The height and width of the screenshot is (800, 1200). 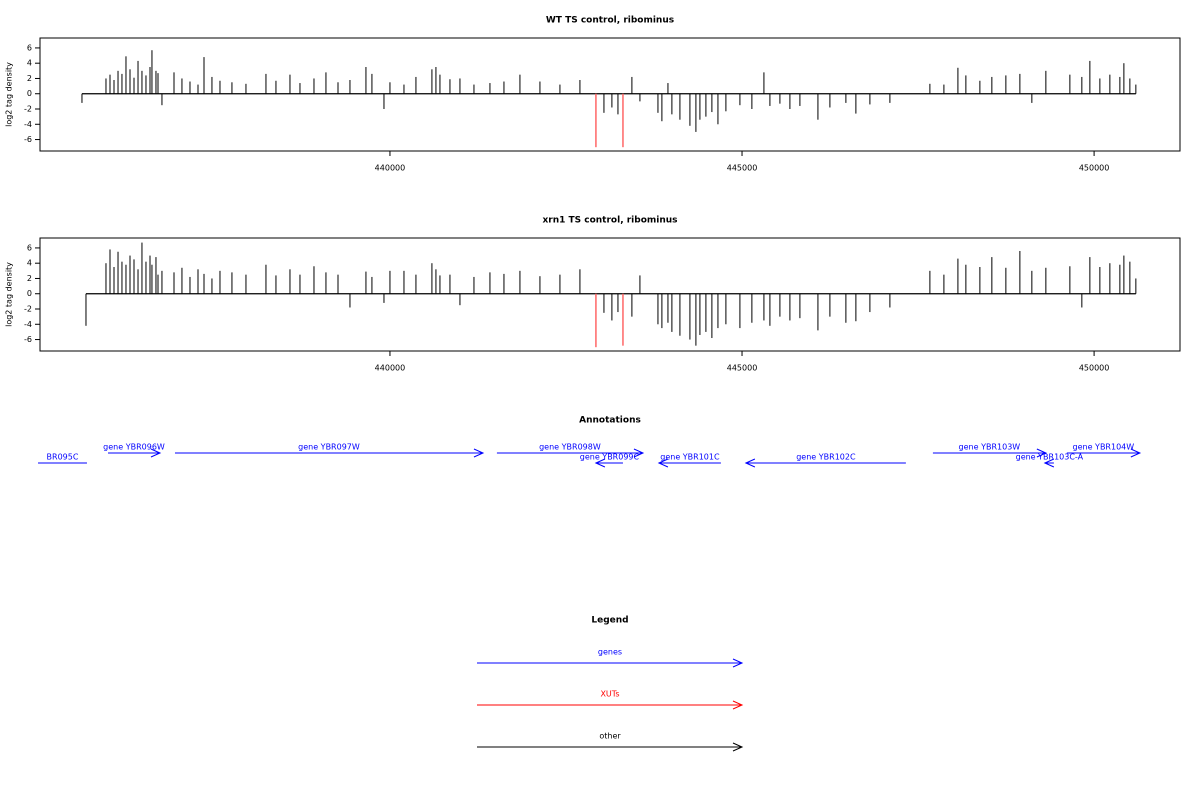 What do you see at coordinates (1104, 447) in the screenshot?
I see `gene-label: gene YBR104W` at bounding box center [1104, 447].